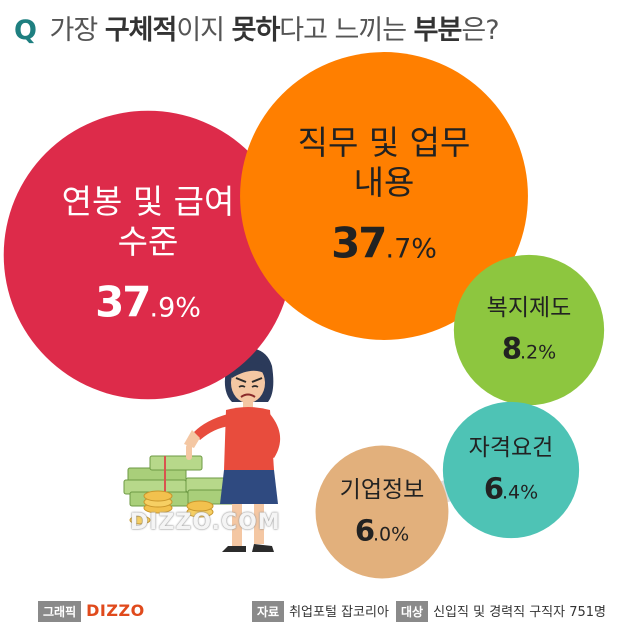 This screenshot has width=640, height=631. Describe the element at coordinates (511, 448) in the screenshot. I see `bubble-label: 자격요건` at that location.